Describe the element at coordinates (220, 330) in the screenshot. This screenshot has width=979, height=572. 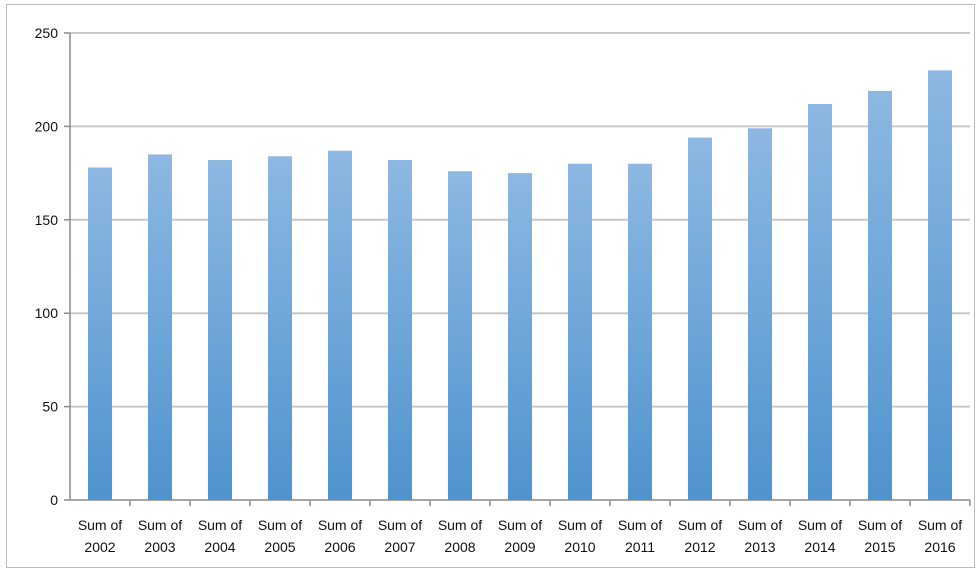
I see `bar-2004` at that location.